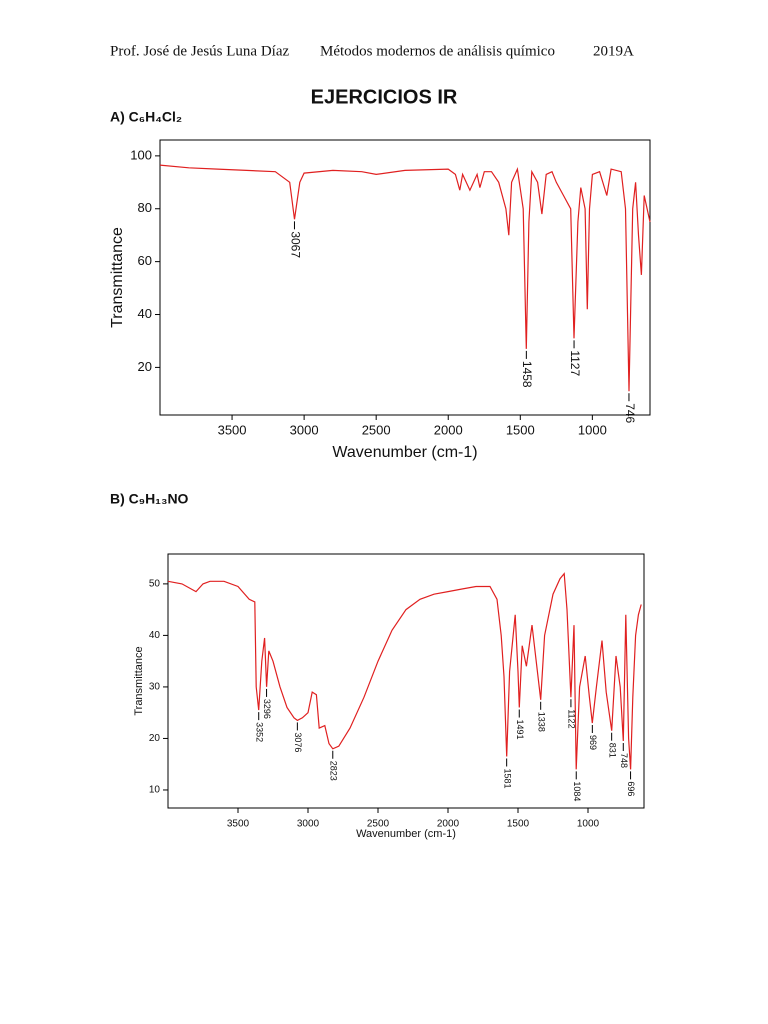 The image size is (768, 1024). I want to click on peak-label: 748, so click(624, 760).